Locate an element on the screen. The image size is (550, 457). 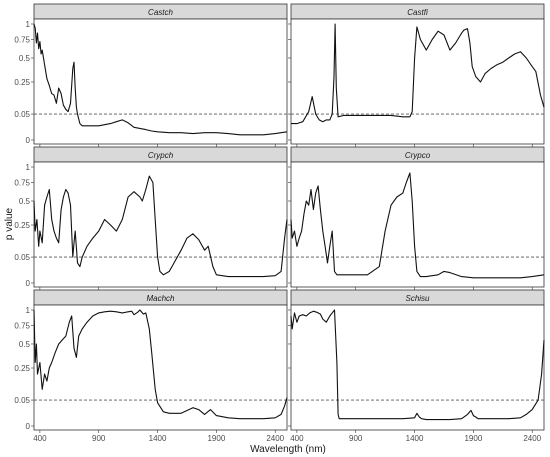
panel-title: Crypch is located at coordinates (161, 155).